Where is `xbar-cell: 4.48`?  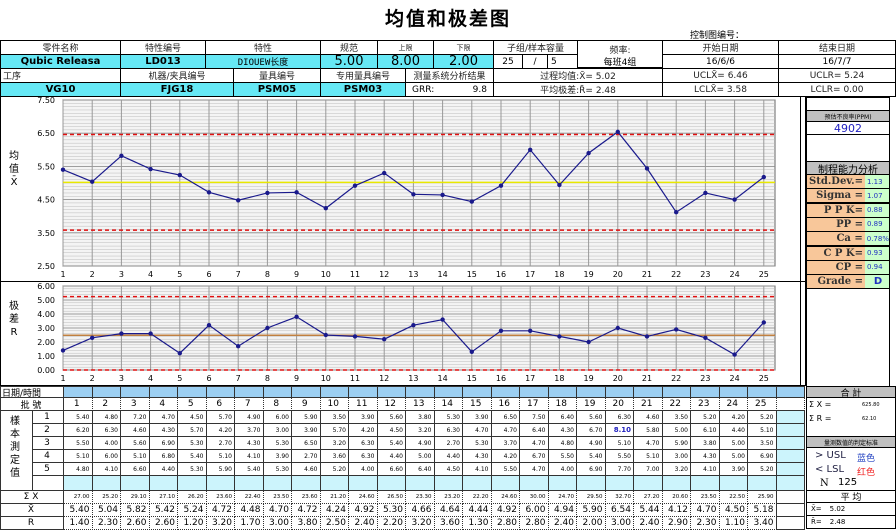
xbar-cell: 4.48 is located at coordinates (249, 510).